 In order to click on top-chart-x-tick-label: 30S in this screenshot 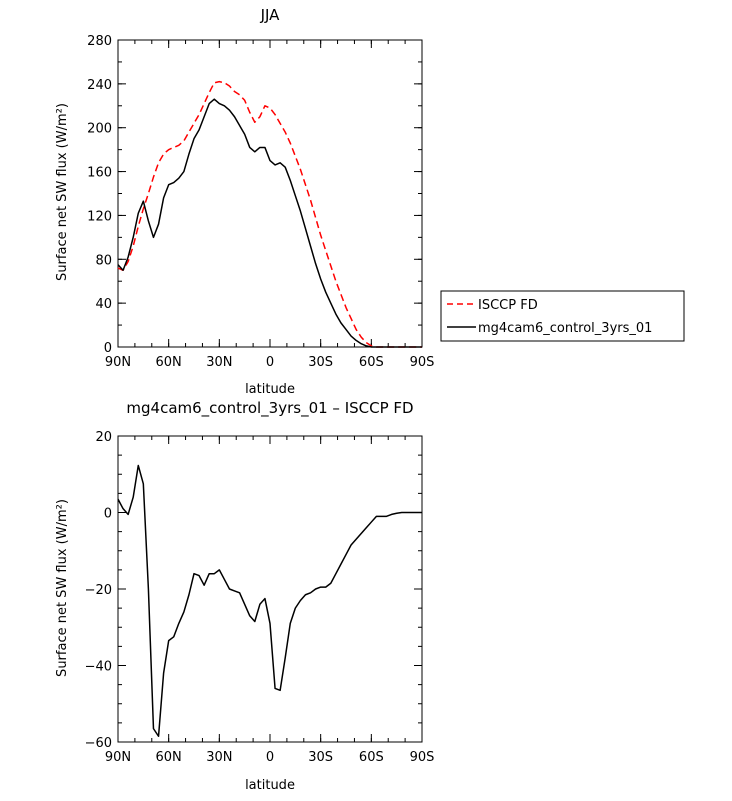, I will do `click(320, 362)`.